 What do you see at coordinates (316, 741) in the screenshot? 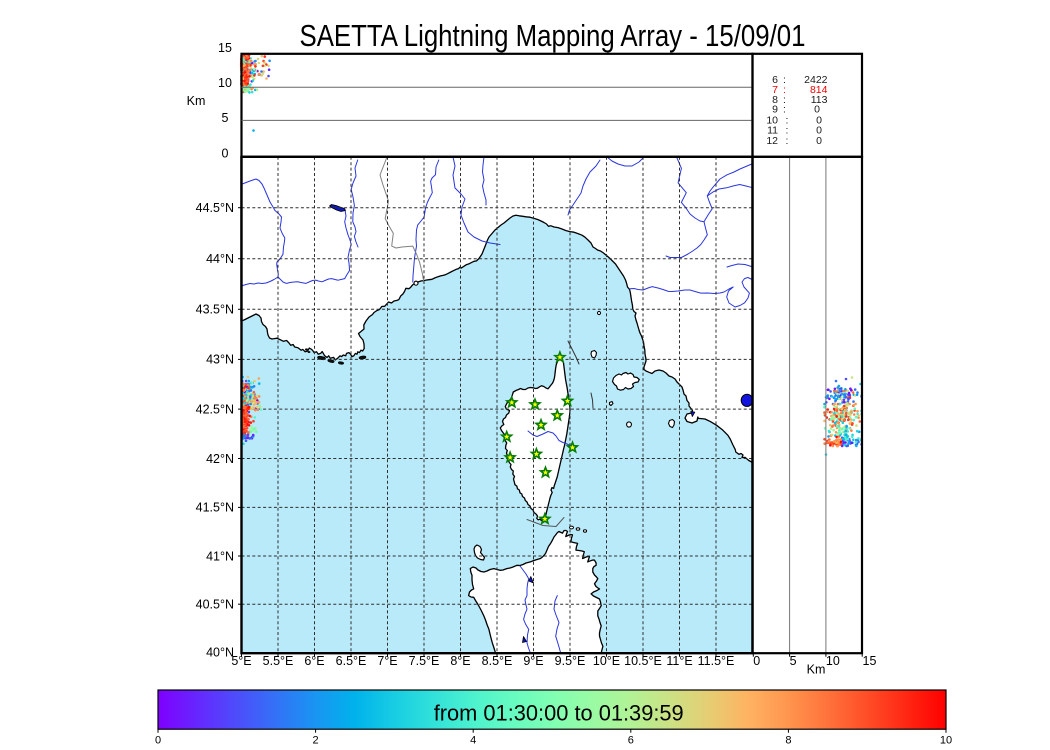
I see `svg-text: 2` at bounding box center [316, 741].